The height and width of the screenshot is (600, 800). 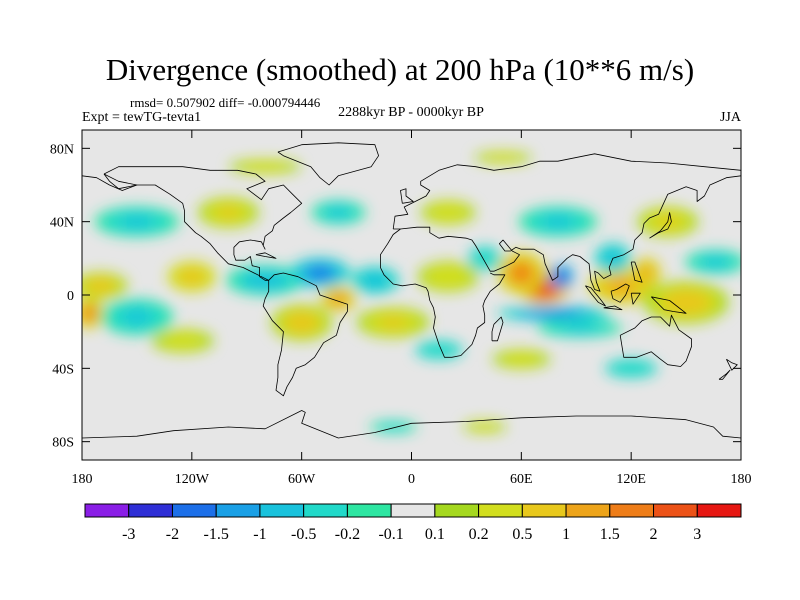 What do you see at coordinates (302, 479) in the screenshot?
I see `lon-tick-label: 60W` at bounding box center [302, 479].